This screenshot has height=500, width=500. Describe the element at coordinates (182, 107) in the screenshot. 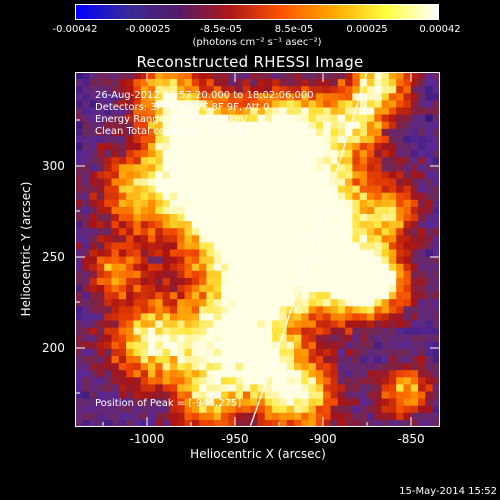

I see `info-detectors: Detectors: 3F 5F 6F 7F 8F 9F, Att 0` at that location.